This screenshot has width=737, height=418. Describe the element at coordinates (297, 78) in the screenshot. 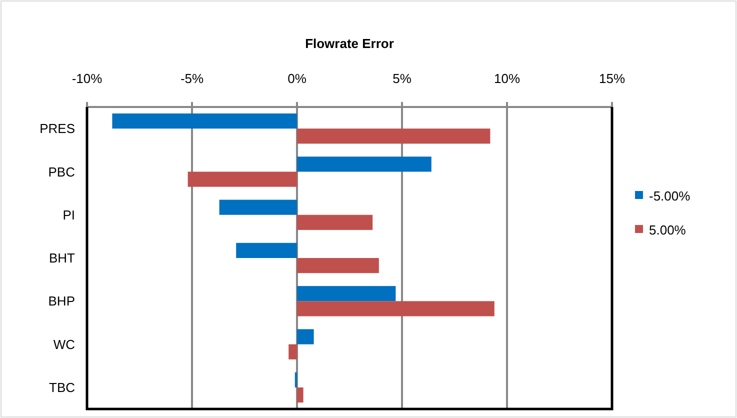

I see `x-tick-label: 0%` at that location.